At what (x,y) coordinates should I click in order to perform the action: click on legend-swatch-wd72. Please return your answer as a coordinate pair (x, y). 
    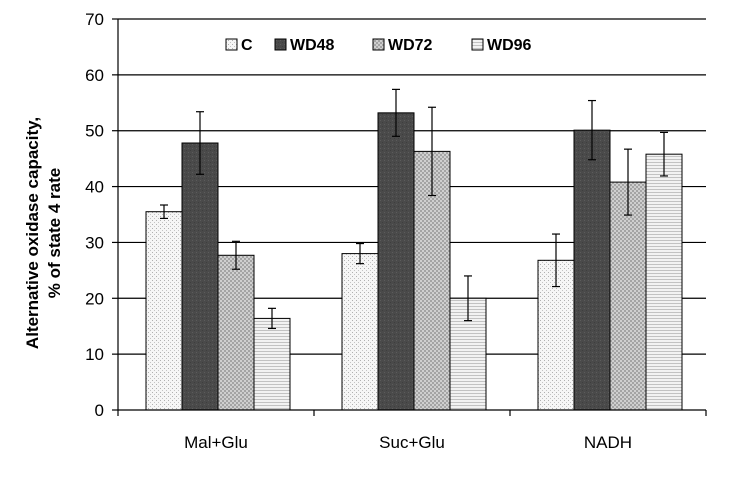
    Looking at the image, I should click on (378, 44).